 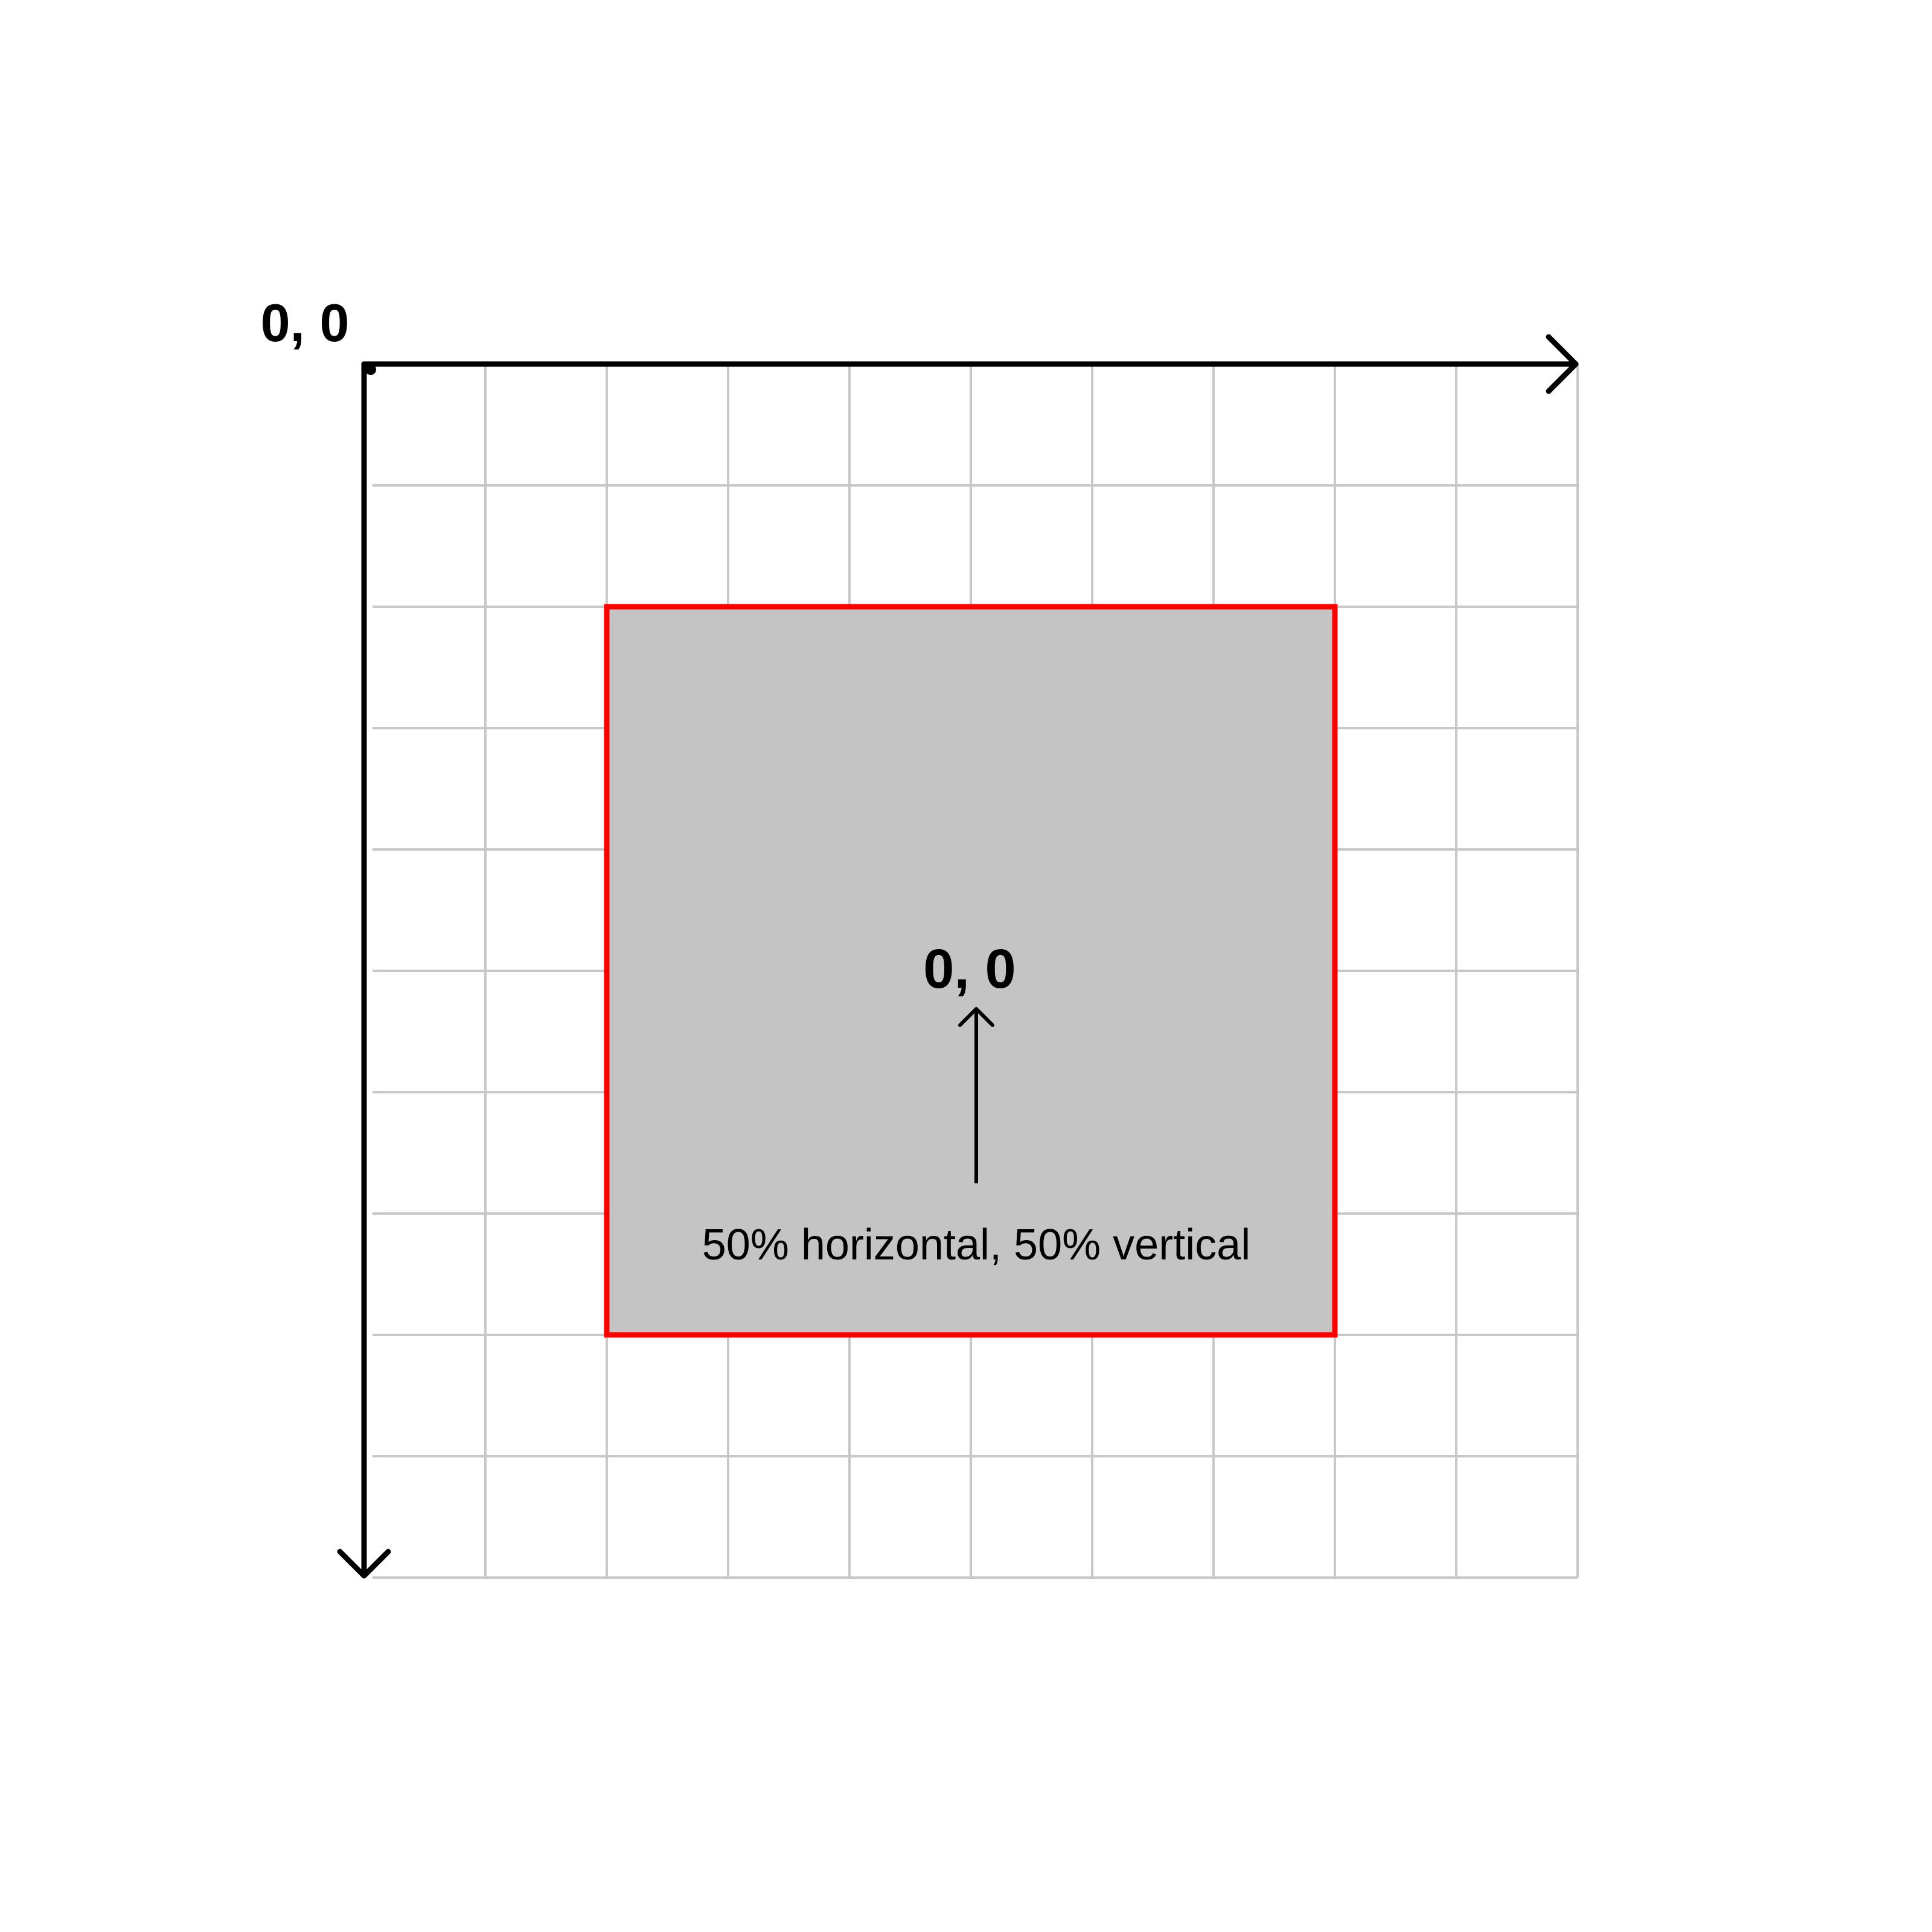 I want to click on x-axis-arrowhead-icon, so click(x=1563, y=364).